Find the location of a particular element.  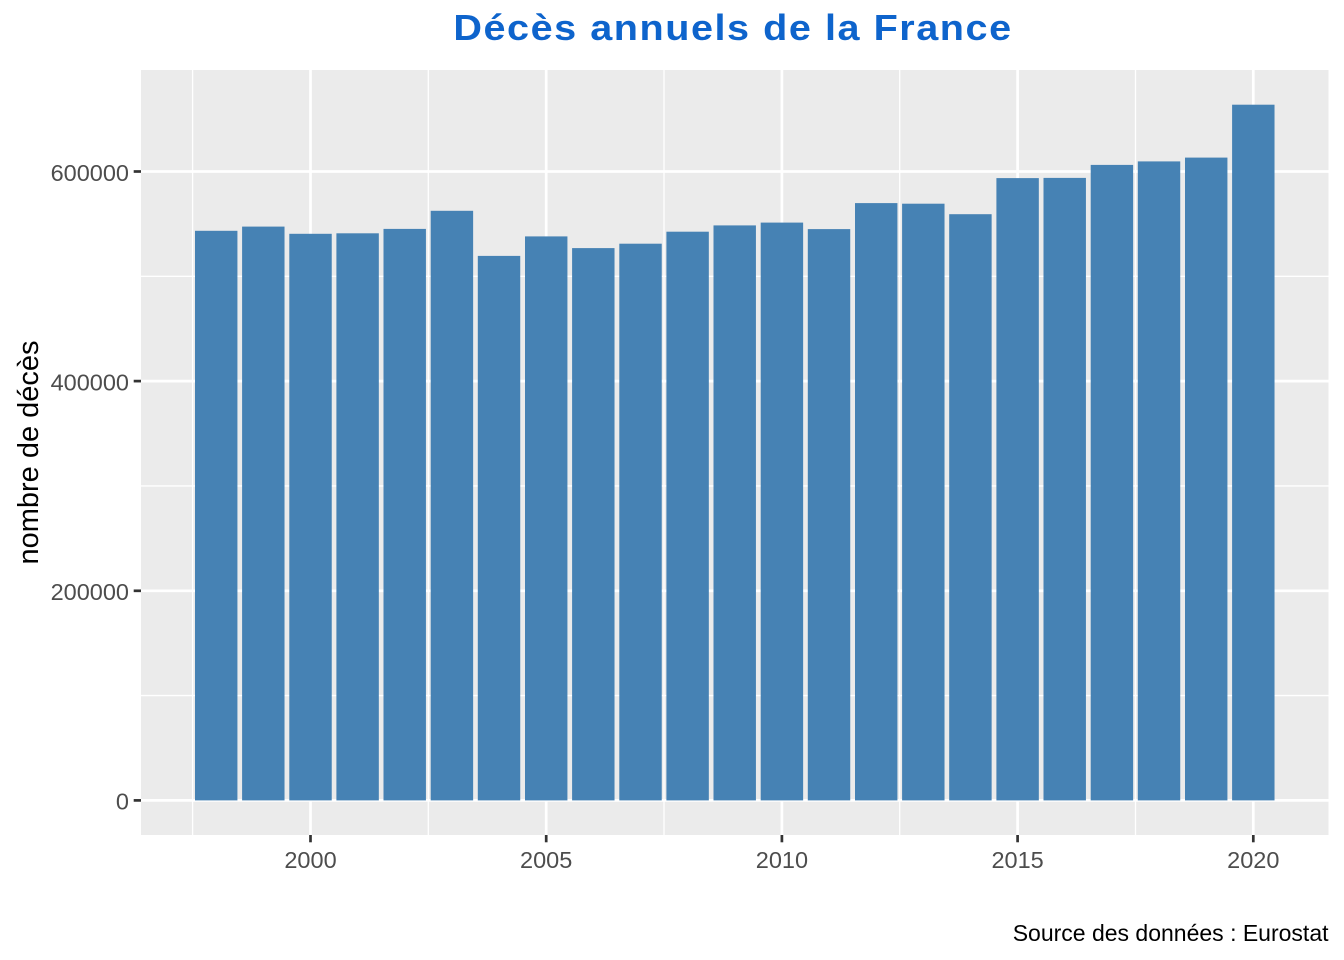

svg-text: 2000 is located at coordinates (310, 860).